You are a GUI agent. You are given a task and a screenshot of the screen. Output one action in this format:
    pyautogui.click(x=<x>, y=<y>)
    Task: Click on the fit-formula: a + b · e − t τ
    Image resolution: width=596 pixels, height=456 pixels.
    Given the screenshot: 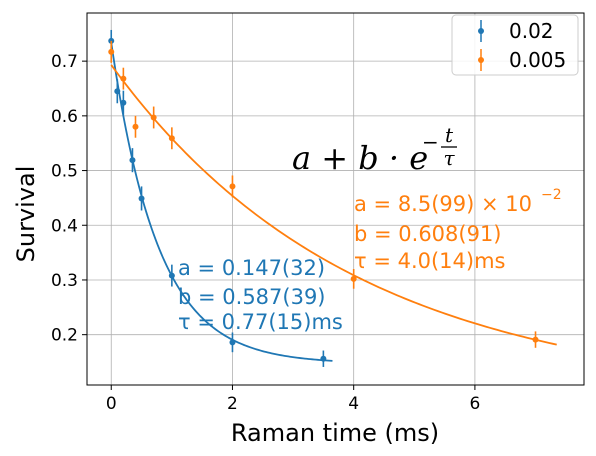 What is the action you would take?
    pyautogui.click(x=374, y=150)
    